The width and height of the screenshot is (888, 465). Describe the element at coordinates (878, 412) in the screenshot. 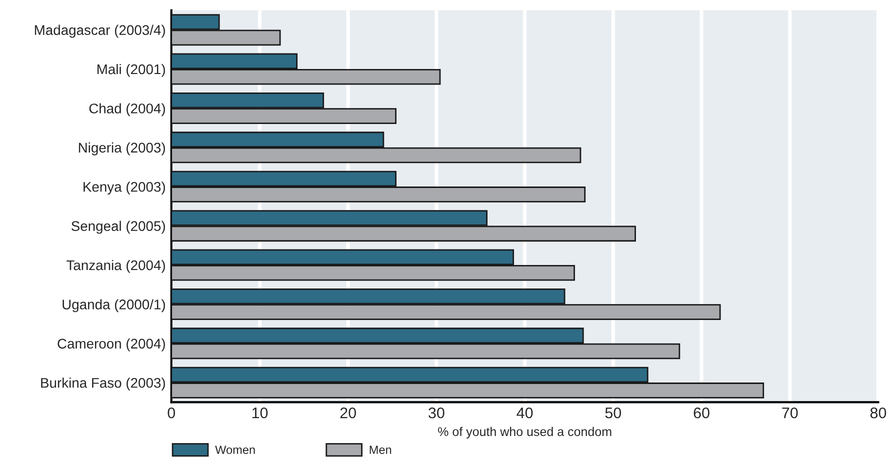

I see `x-tick-label: 80` at that location.